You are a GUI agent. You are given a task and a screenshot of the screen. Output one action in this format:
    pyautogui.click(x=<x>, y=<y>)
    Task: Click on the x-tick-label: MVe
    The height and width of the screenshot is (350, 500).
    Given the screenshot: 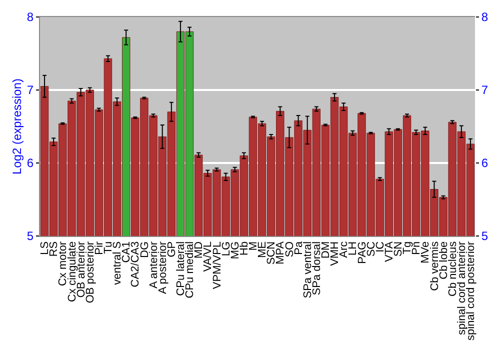 What is the action you would take?
    pyautogui.click(x=426, y=252)
    